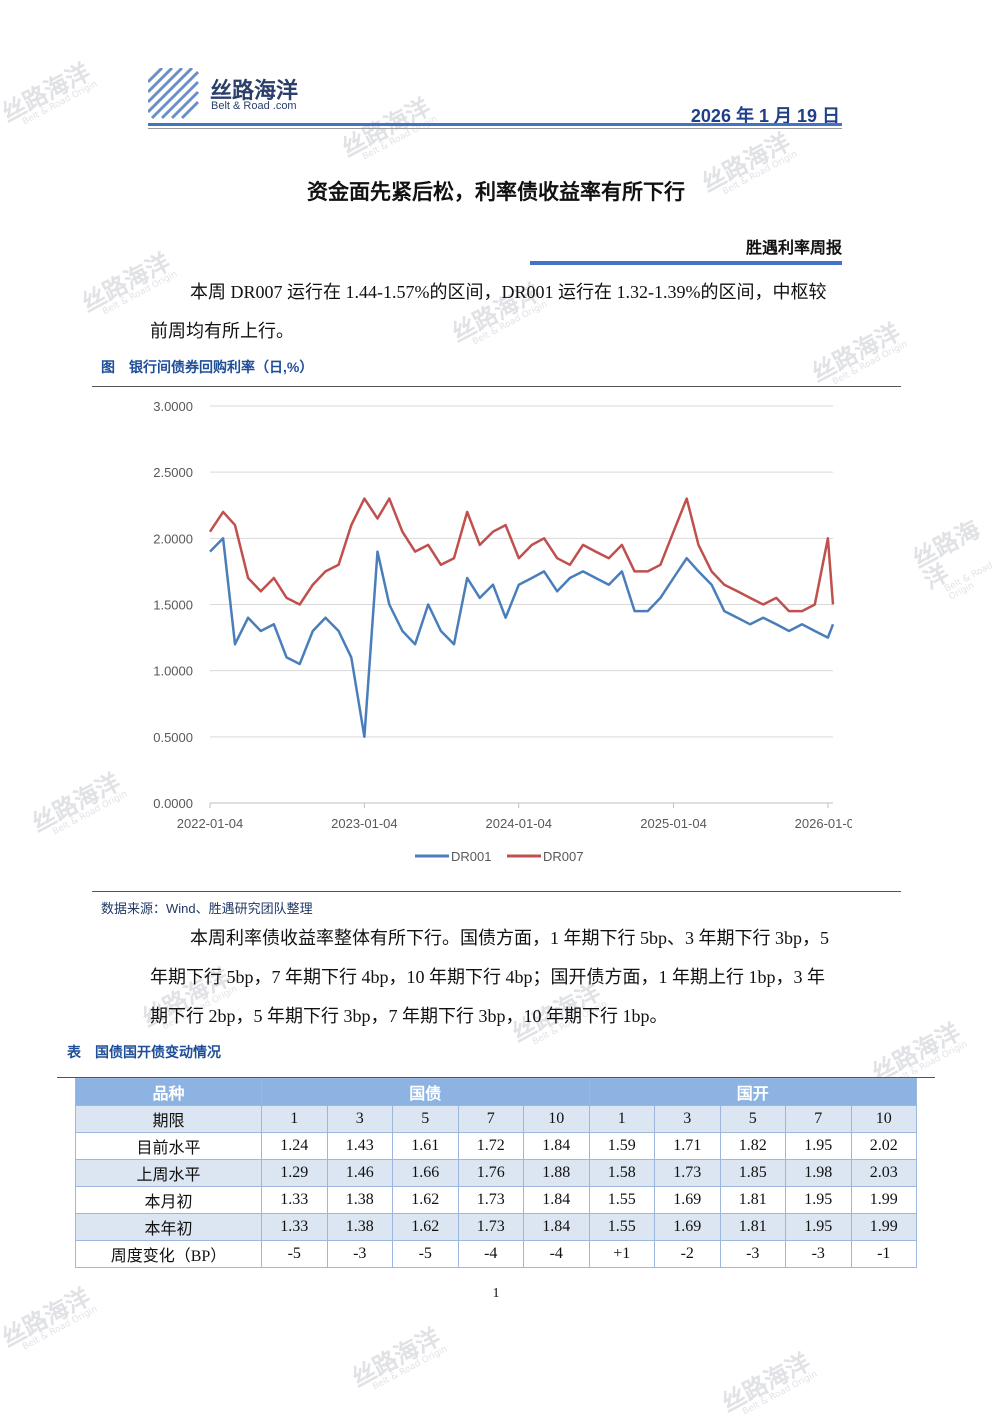 Image resolution: width=992 pixels, height=1424 pixels. What do you see at coordinates (818, 1173) in the screenshot?
I see `table-cell: 1.98` at bounding box center [818, 1173].